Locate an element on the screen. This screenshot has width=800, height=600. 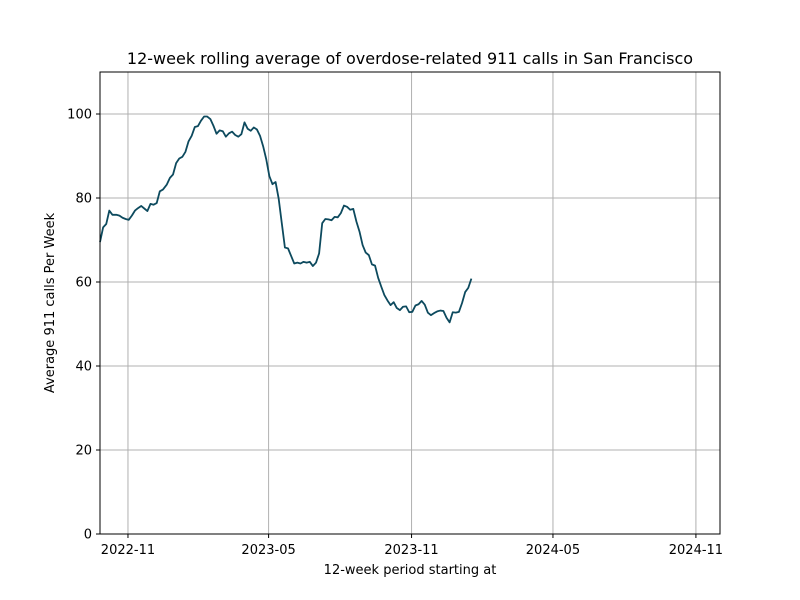
x-axis: 2022-11 2023-05 2023-11 2024-05 2024-11 is located at coordinates (412, 546).